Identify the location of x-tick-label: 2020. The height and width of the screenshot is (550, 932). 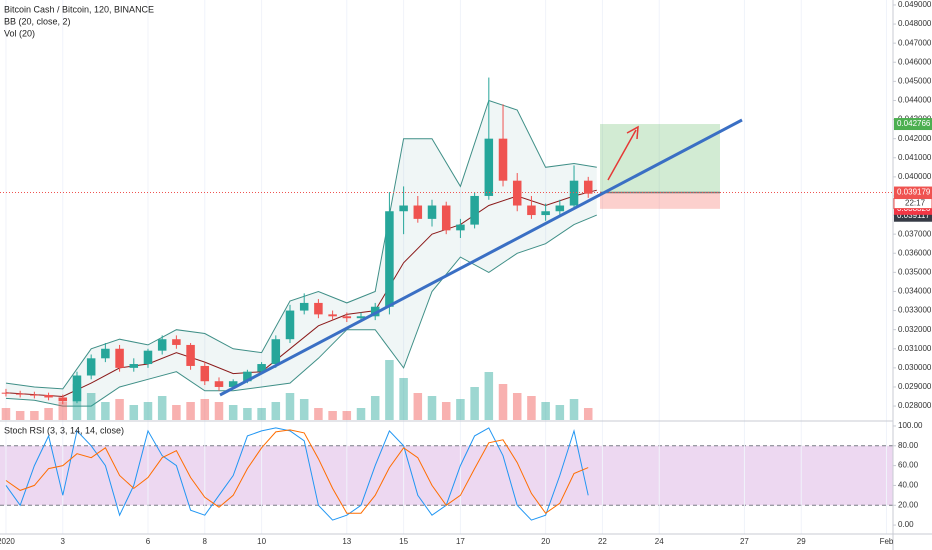
(7, 541).